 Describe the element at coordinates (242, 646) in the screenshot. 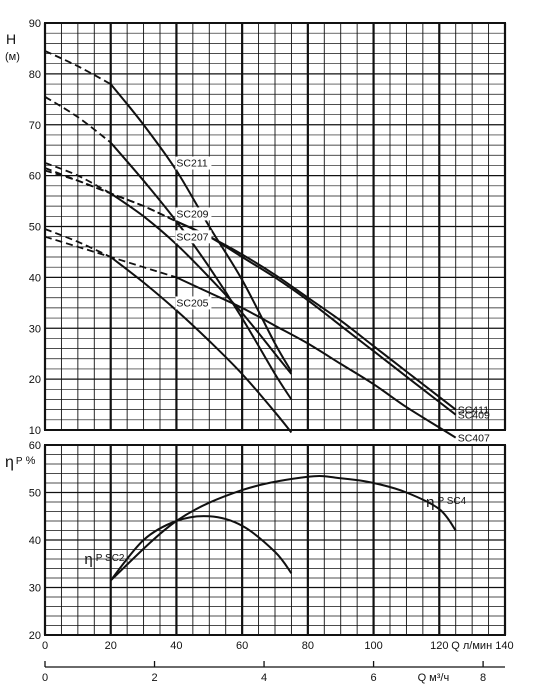

I see `flow-lpm-tick-label: 60` at that location.